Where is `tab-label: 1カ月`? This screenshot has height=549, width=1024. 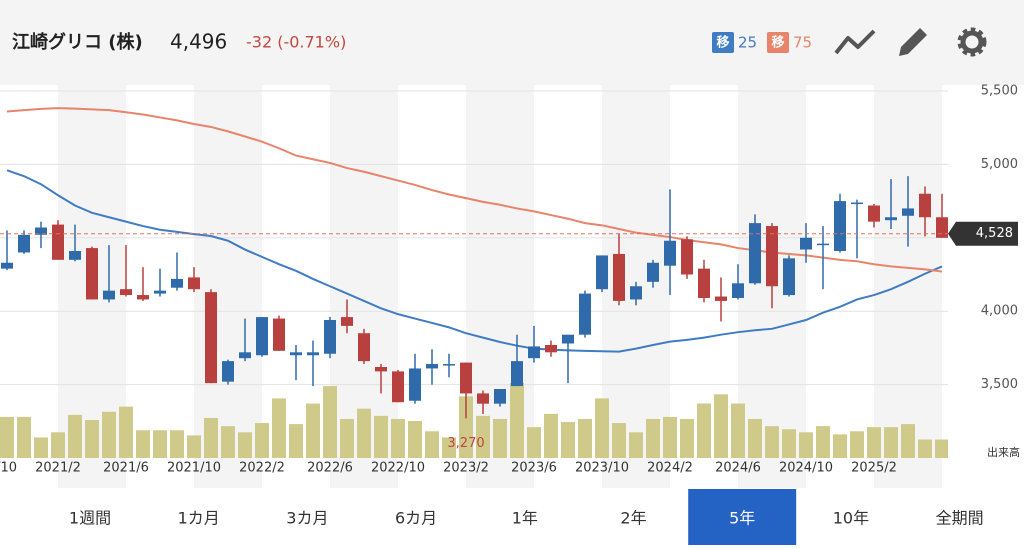 tab-label: 1カ月 is located at coordinates (199, 518).